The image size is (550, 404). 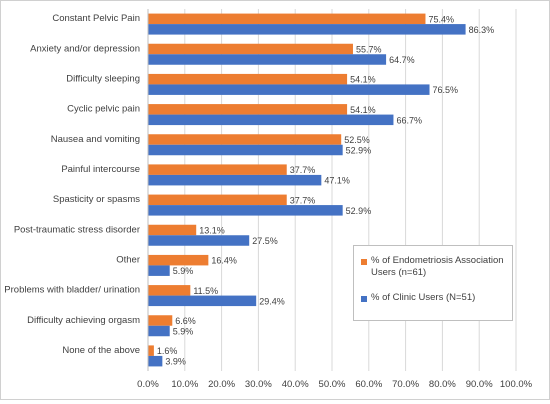 What do you see at coordinates (185, 321) in the screenshot?
I see `data-label-endometriosis: 6.6%` at bounding box center [185, 321].